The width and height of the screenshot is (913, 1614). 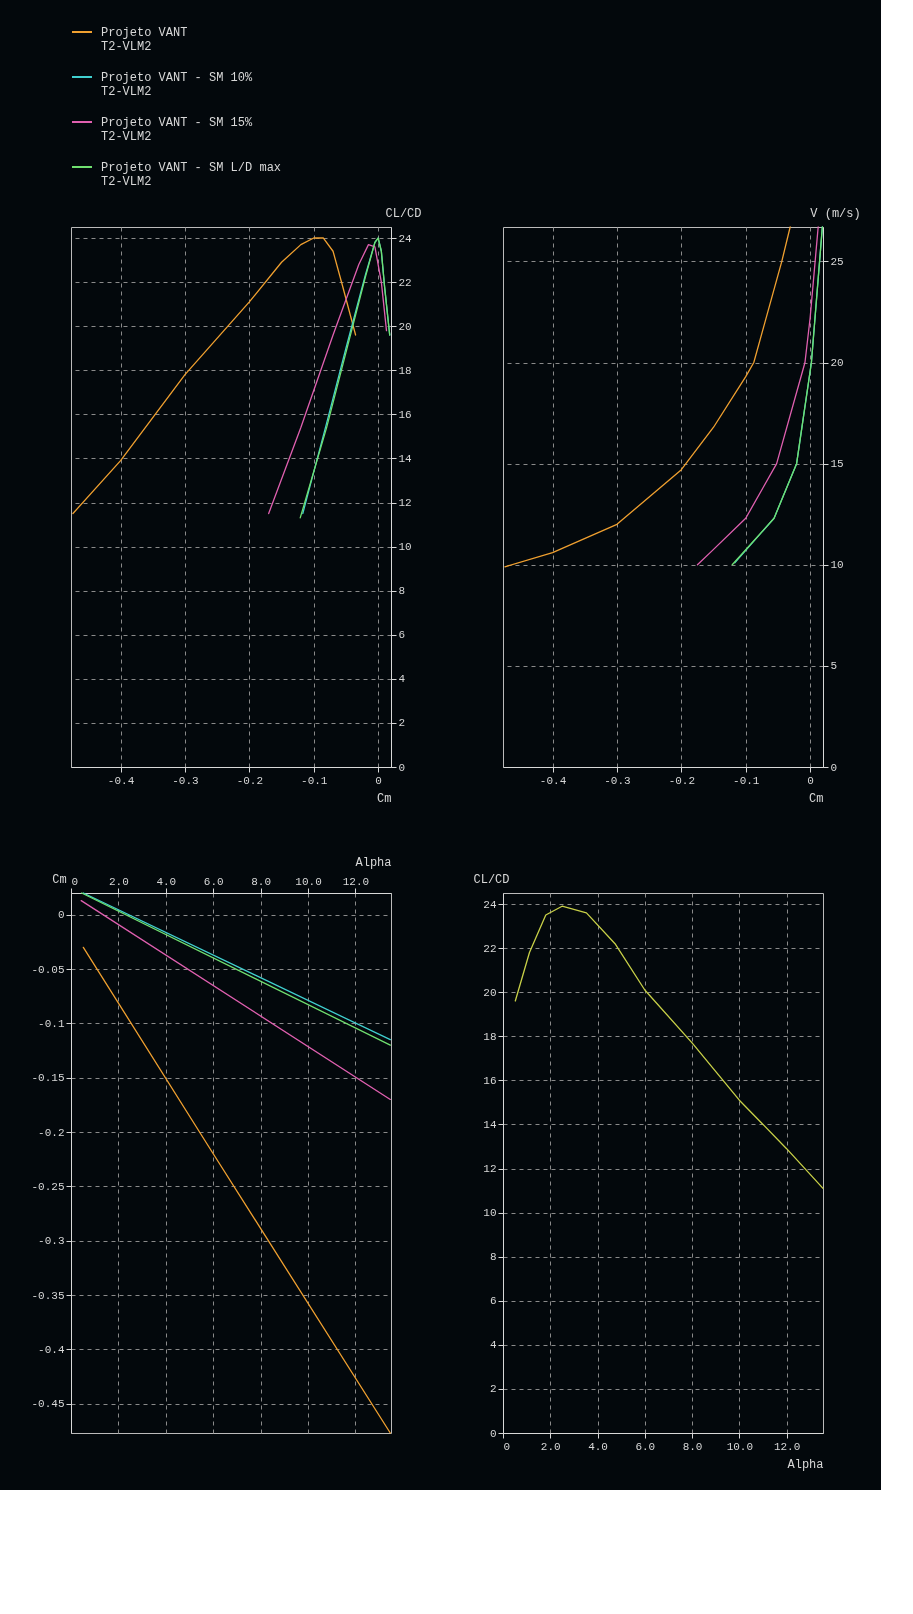 What do you see at coordinates (59, 879) in the screenshot?
I see `y-axis-title: Cm` at bounding box center [59, 879].